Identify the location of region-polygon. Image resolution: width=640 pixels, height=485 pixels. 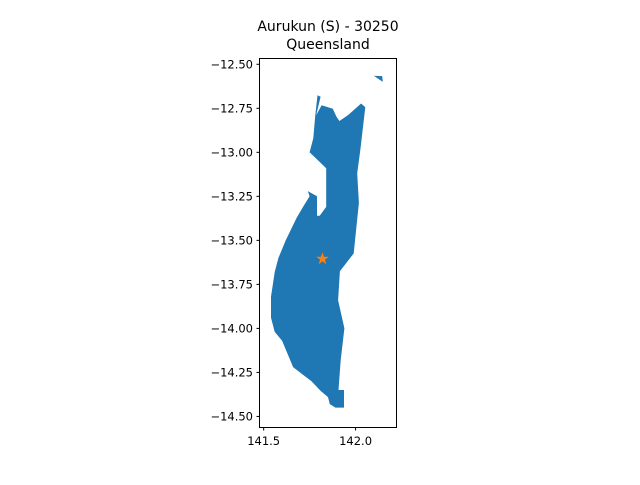
(318, 251).